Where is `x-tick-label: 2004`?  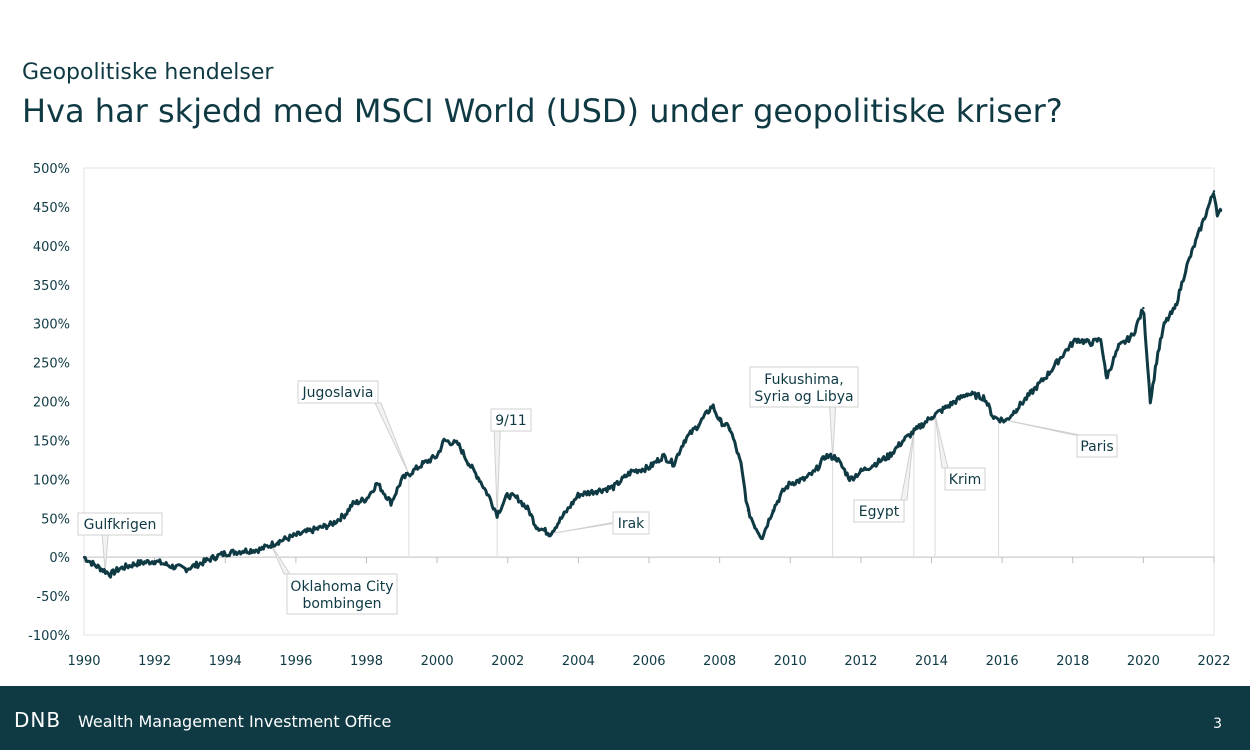
x-tick-label: 2004 is located at coordinates (578, 661).